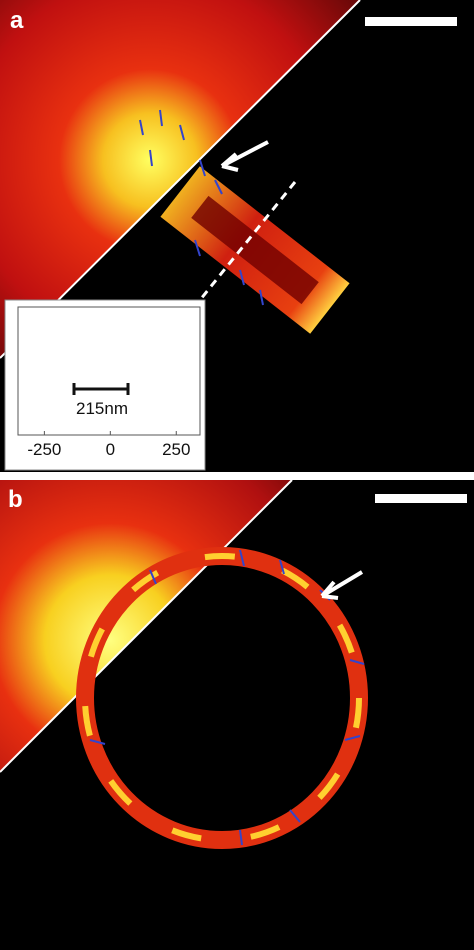  I want to click on profile-line, so click(247, 241).